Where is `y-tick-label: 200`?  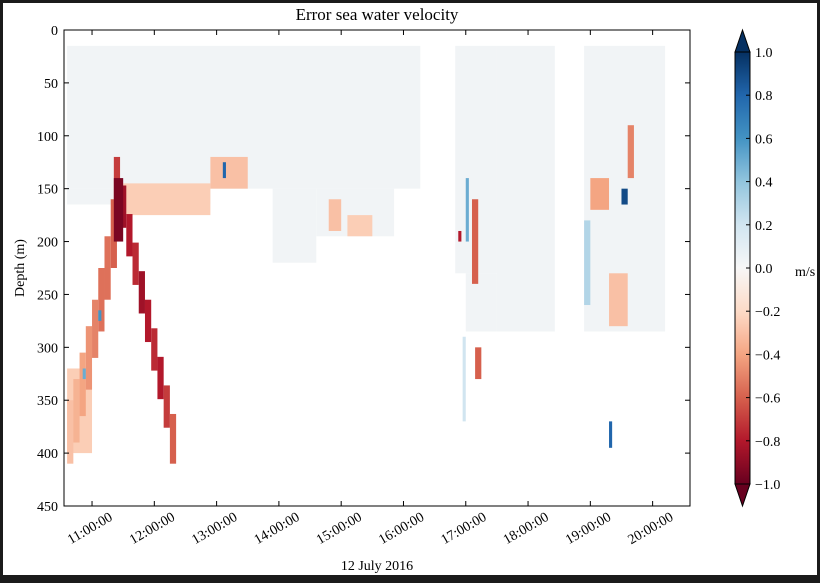
y-tick-label: 200 is located at coordinates (47, 243).